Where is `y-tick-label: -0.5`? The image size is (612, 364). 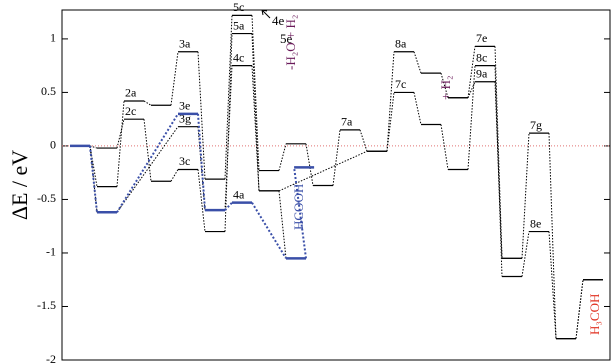 y-tick-label: -0.5 is located at coordinates (46, 198).